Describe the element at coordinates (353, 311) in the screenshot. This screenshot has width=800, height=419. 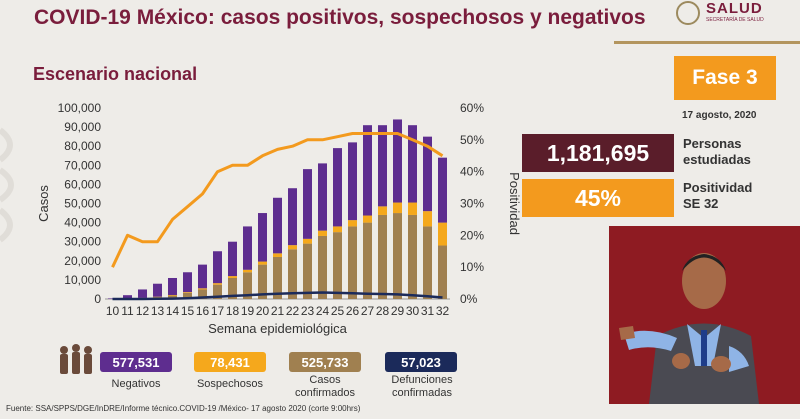
I see `x-tick-label: 26` at that location.